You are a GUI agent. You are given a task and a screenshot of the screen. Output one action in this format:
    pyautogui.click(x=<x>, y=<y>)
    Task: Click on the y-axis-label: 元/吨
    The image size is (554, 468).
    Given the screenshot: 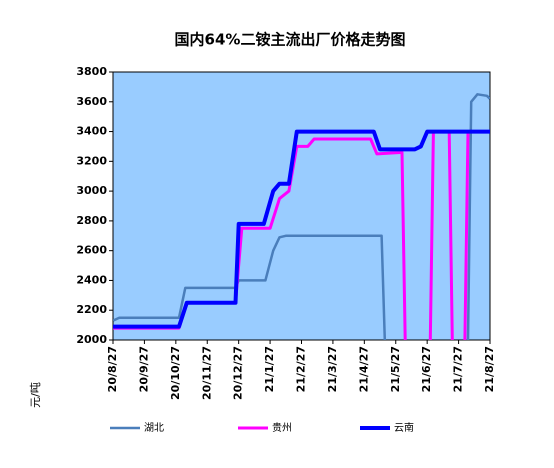 What is the action you would take?
    pyautogui.click(x=35, y=395)
    